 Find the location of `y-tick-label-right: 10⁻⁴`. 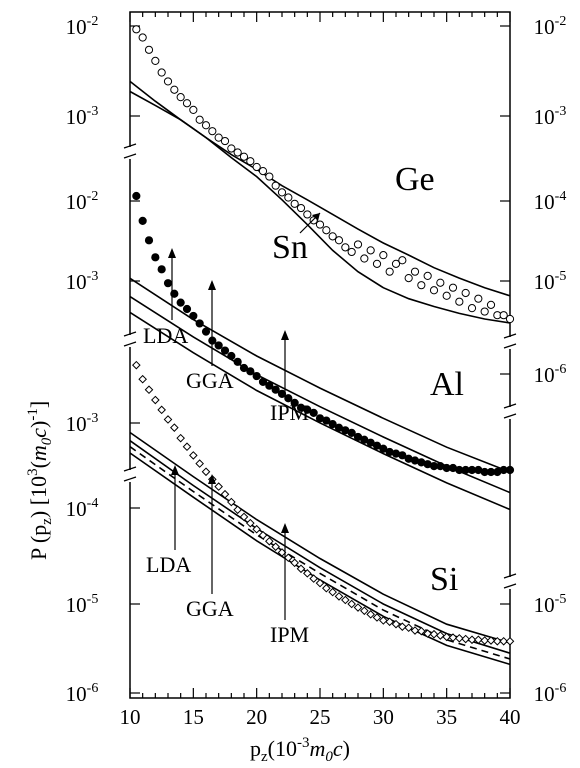

y-tick-label-right: 10⁻⁴ is located at coordinates (550, 201).